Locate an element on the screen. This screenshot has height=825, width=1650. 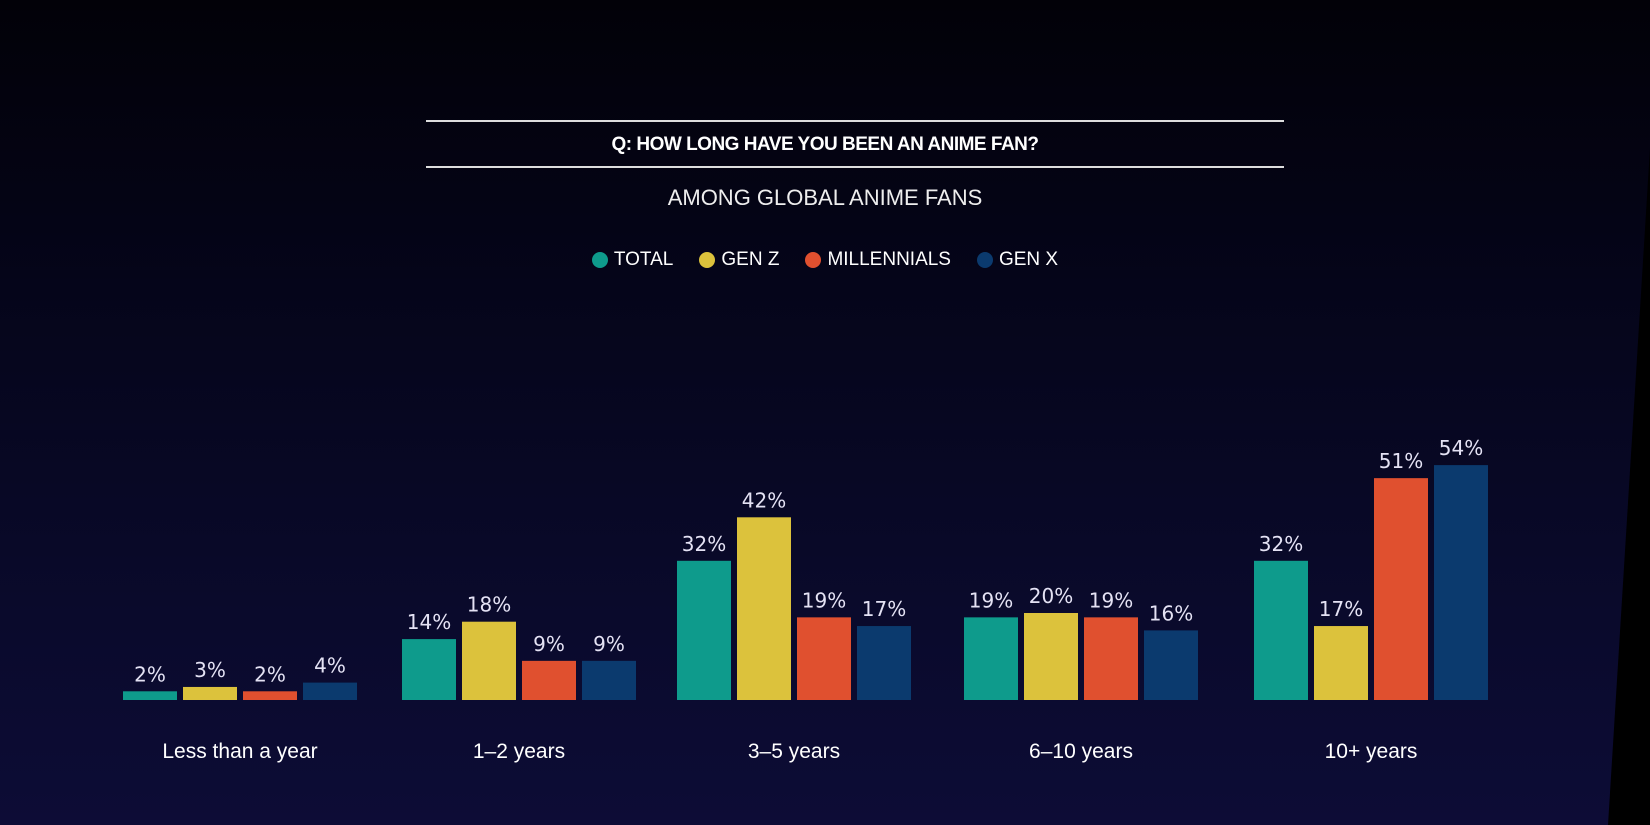
data-label: 14% is located at coordinates (429, 622).